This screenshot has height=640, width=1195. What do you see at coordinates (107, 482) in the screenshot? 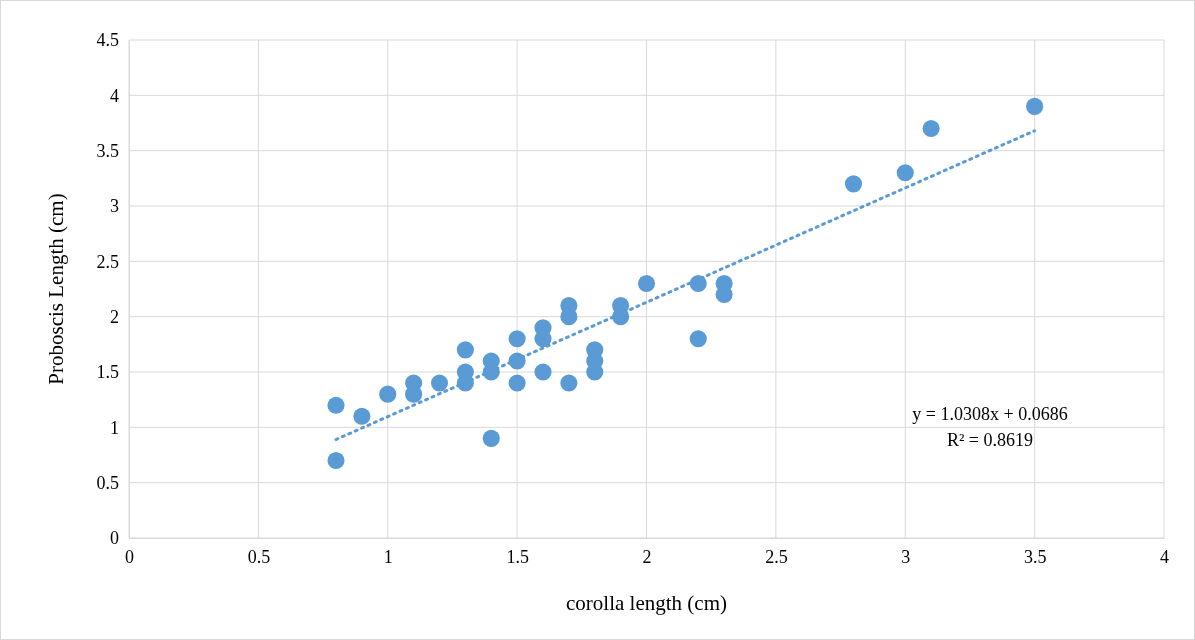
I see `y-tick-label: 0.5` at bounding box center [107, 482].